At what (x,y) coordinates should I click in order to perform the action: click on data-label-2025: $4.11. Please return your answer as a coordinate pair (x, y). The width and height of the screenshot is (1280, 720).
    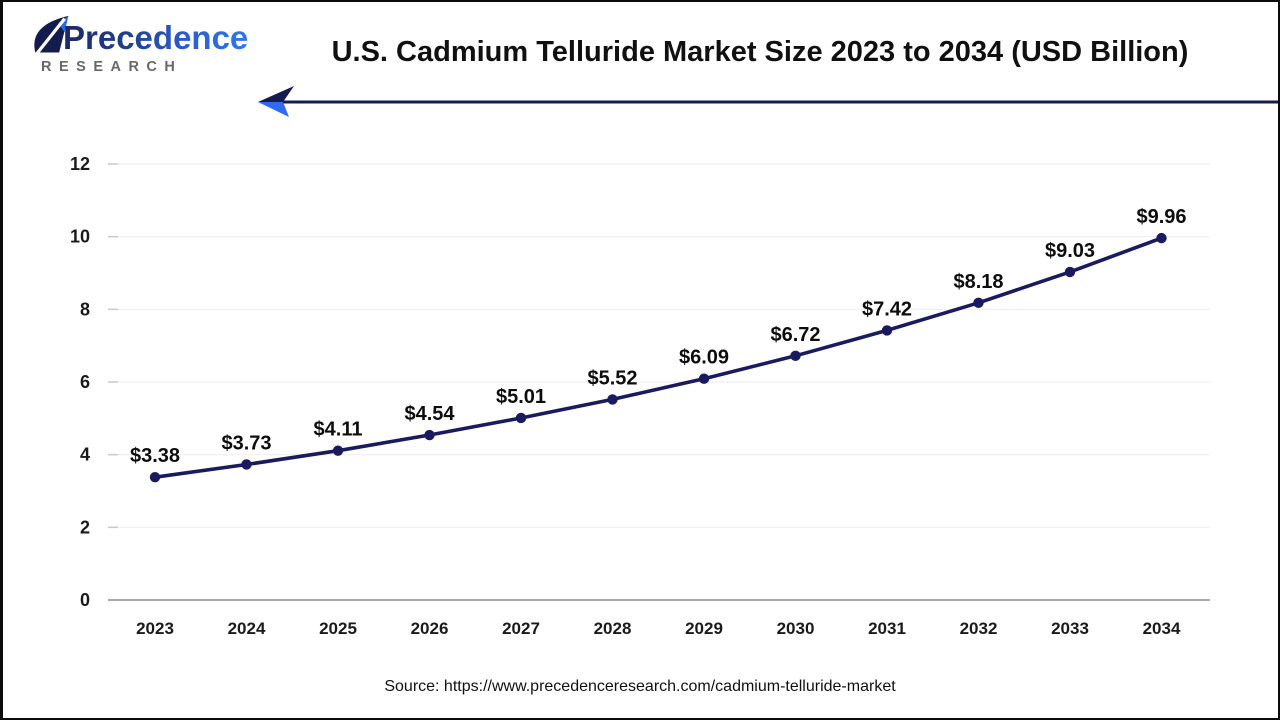
    Looking at the image, I should click on (338, 430).